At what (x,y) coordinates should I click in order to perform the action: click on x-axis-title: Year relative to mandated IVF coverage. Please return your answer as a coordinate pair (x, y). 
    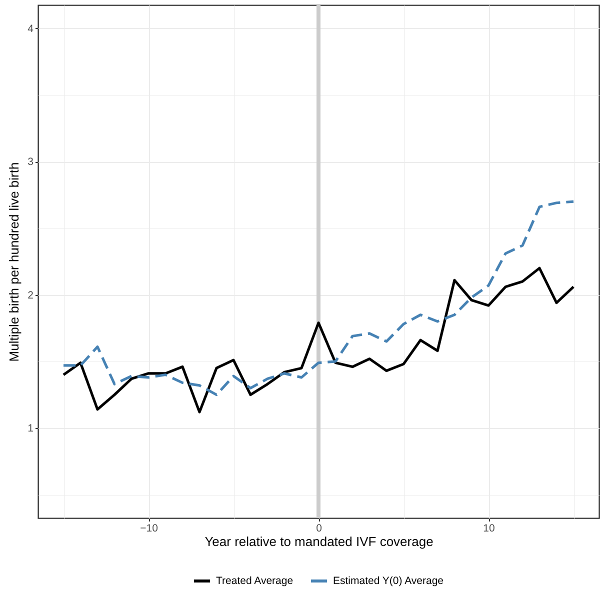
    Looking at the image, I should click on (319, 541).